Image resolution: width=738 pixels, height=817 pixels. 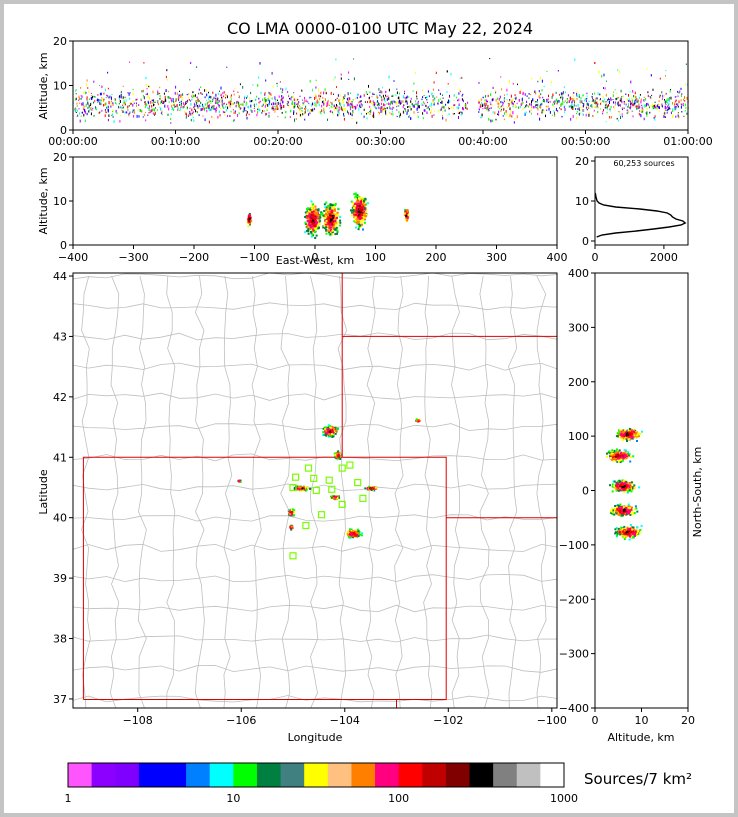 What do you see at coordinates (428, 491) in the screenshot?
I see `county-line` at bounding box center [428, 491].